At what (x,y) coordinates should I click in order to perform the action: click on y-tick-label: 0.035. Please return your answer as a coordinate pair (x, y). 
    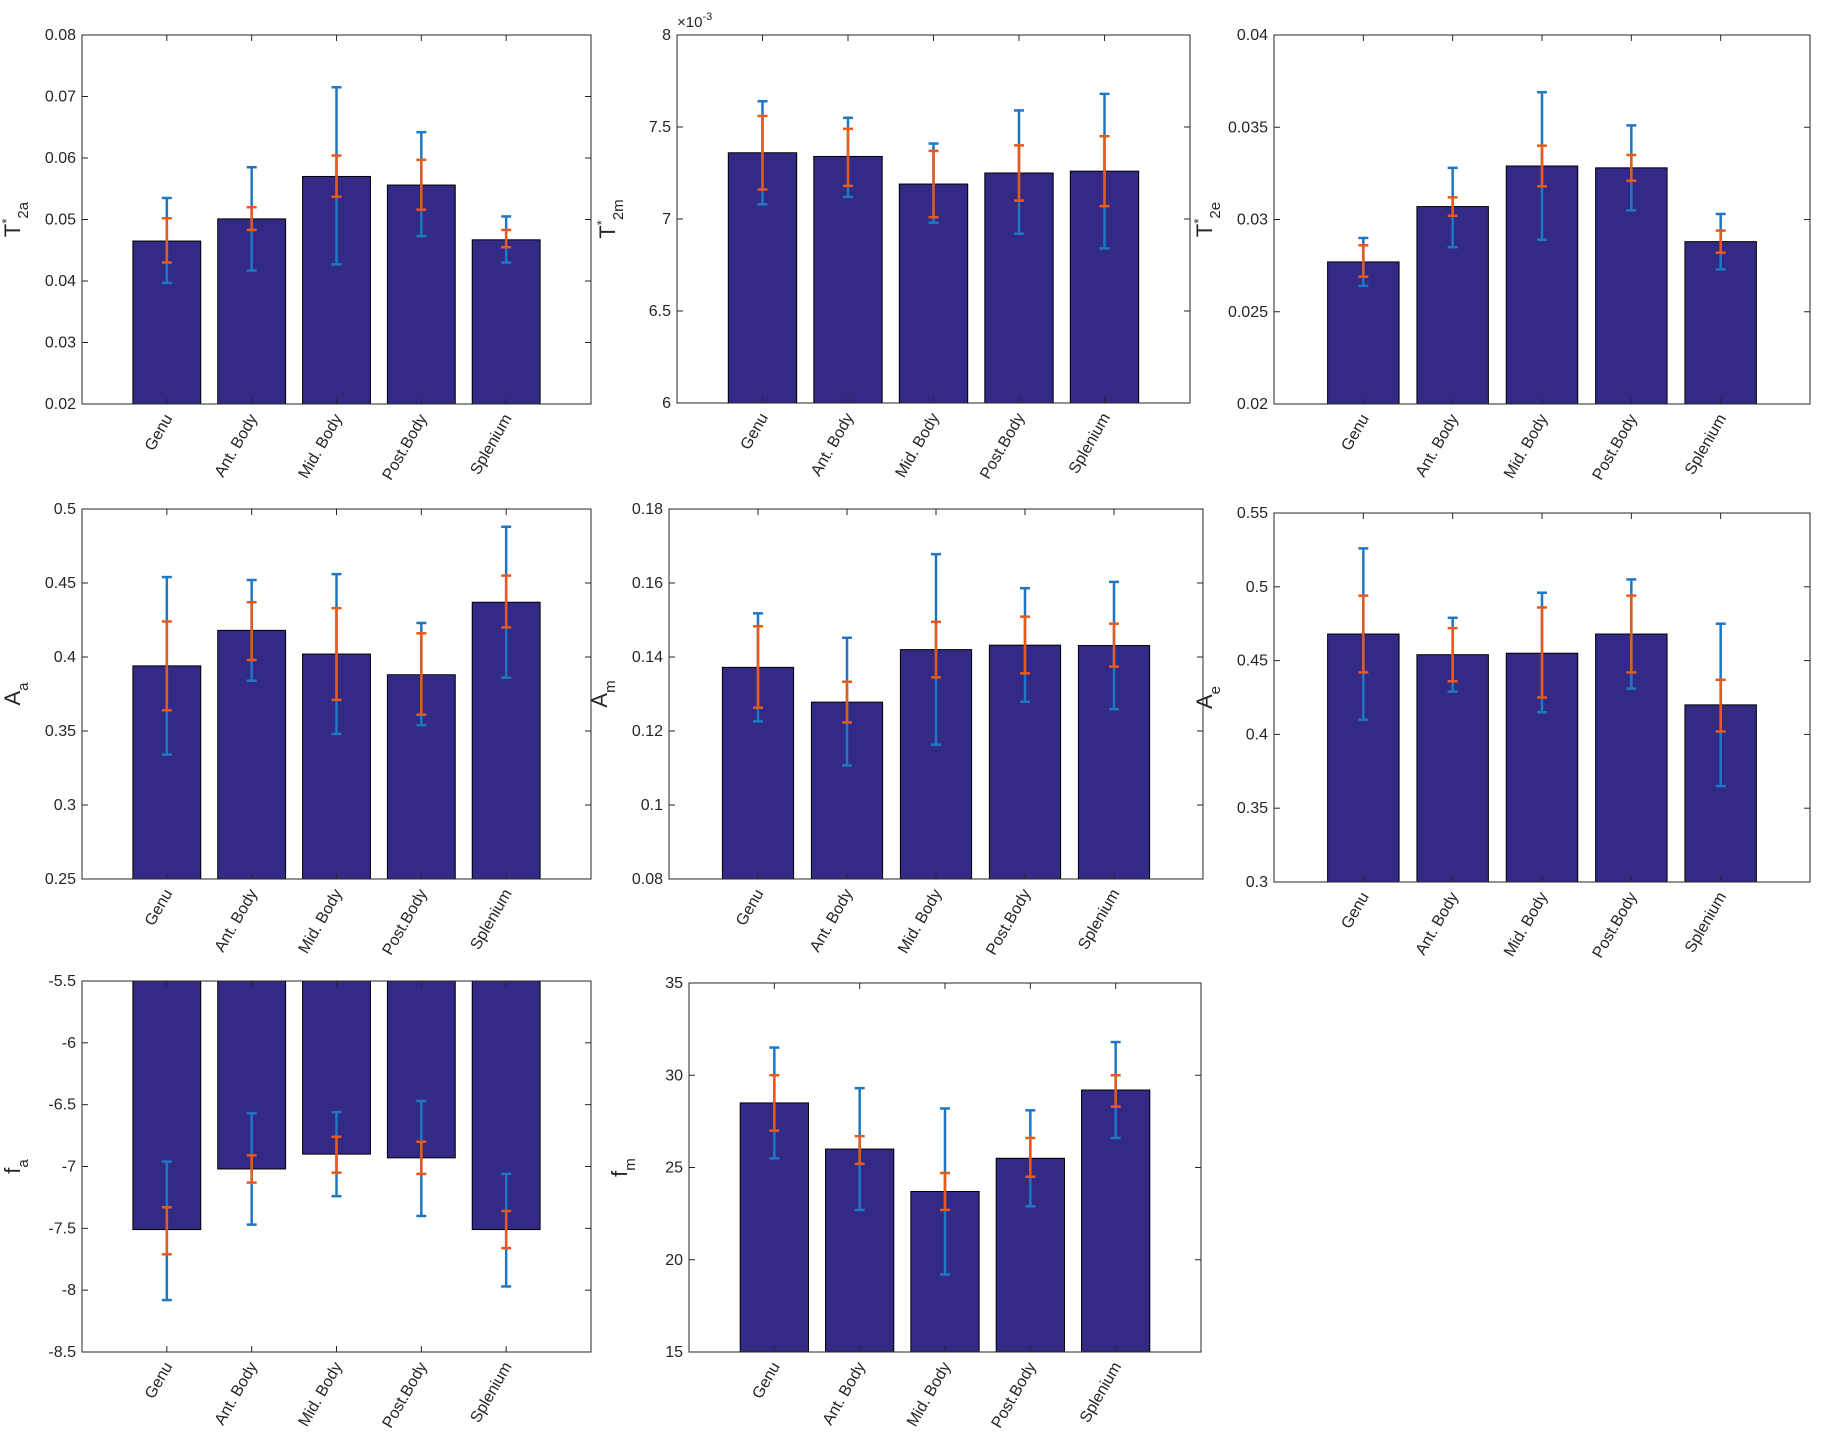
    Looking at the image, I should click on (1248, 127).